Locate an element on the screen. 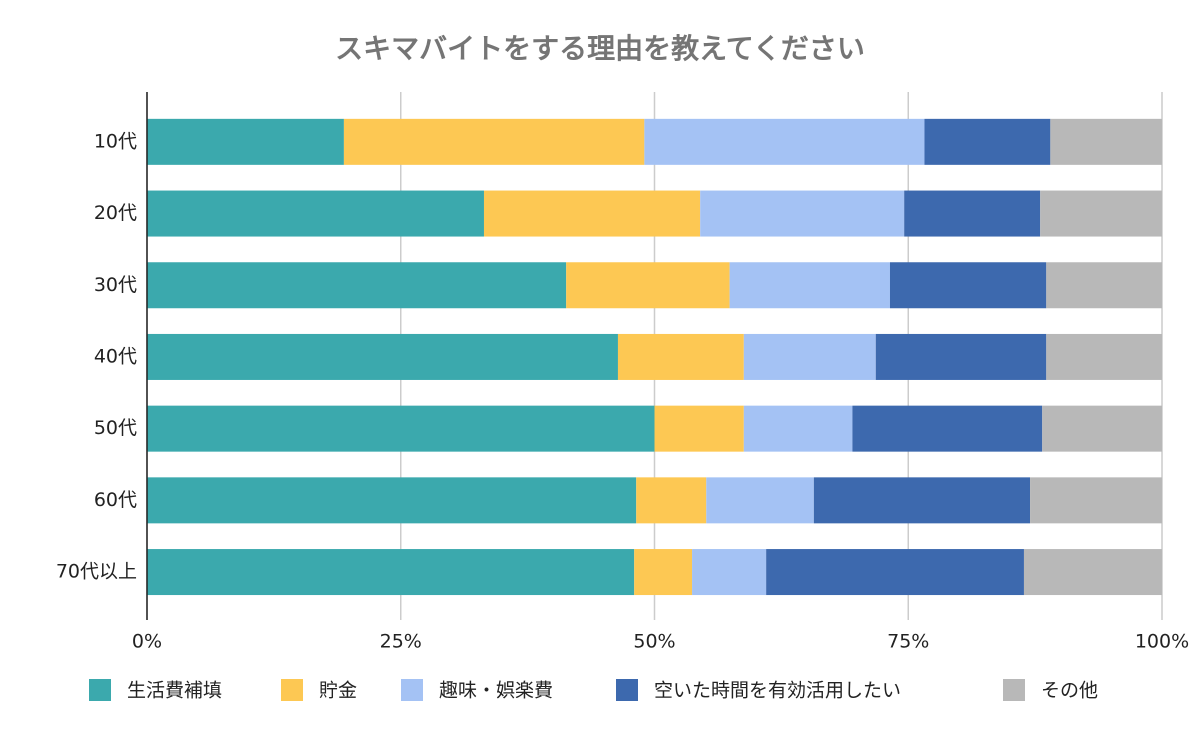 This screenshot has width=1200, height=742. x-tick-label: 0% is located at coordinates (147, 642).